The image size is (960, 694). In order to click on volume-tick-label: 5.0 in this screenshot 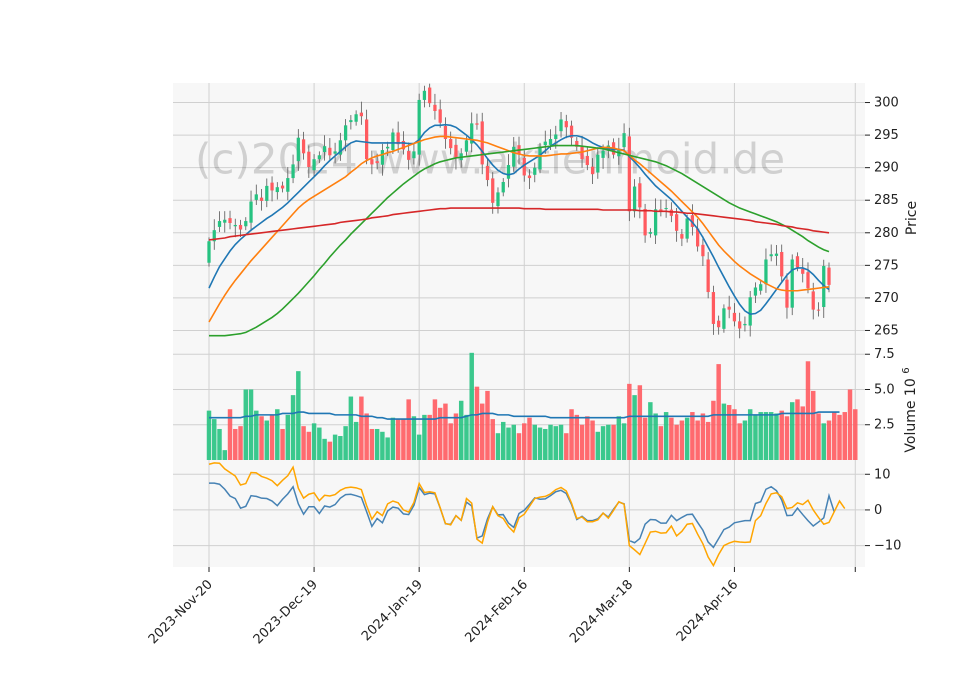, I will do `click(884, 389)`.